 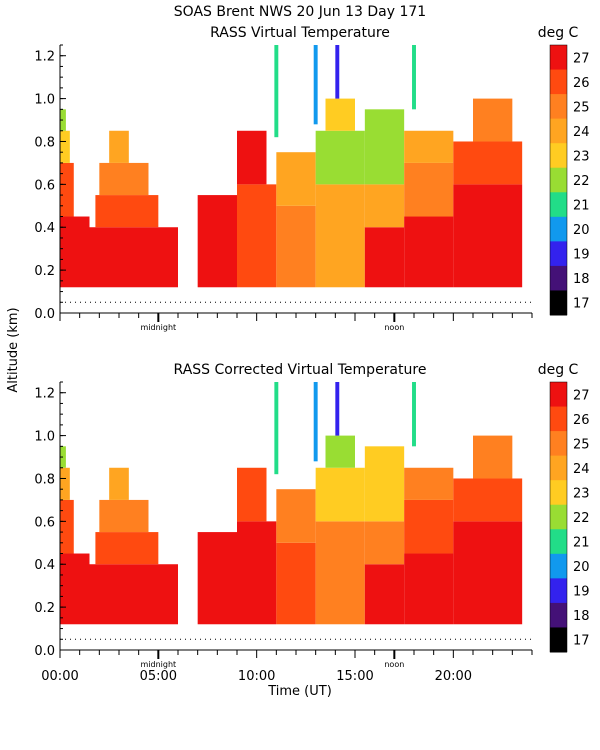 I want to click on panel-title: RASS Virtual Temperature, so click(x=300, y=33).